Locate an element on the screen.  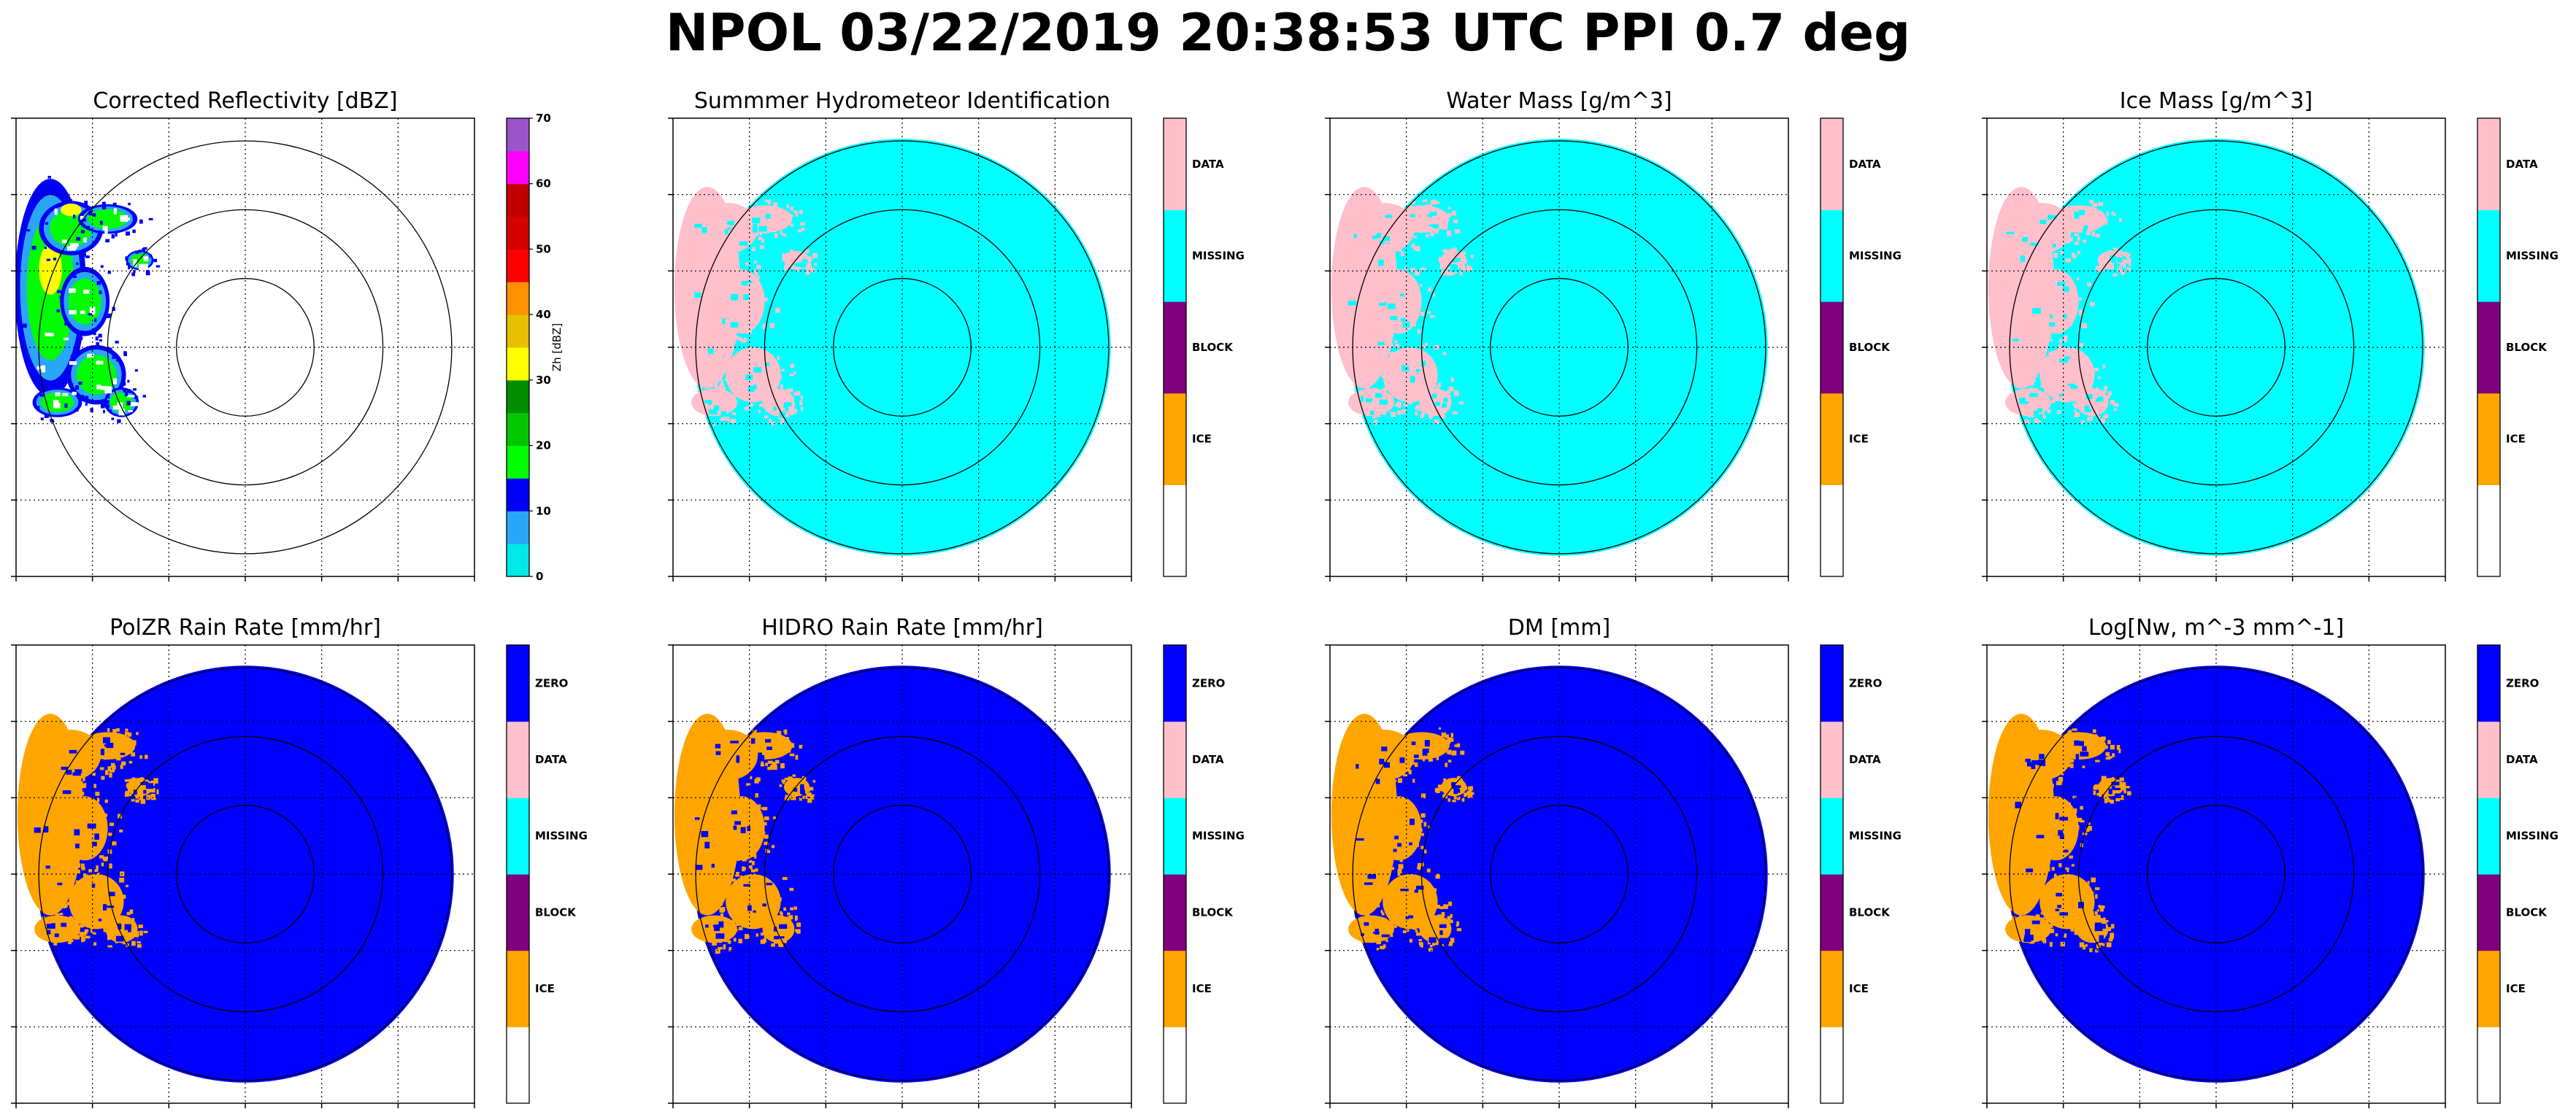
panel-title: Water Mass [g/m^3] is located at coordinates (1559, 101).